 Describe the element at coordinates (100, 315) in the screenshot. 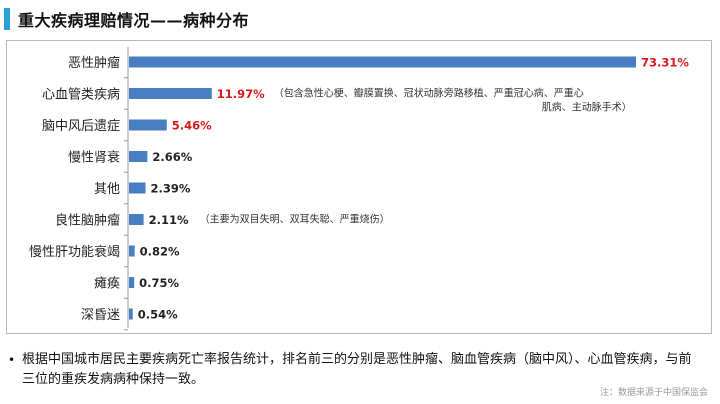

I see `category-label: 深昏迷` at that location.